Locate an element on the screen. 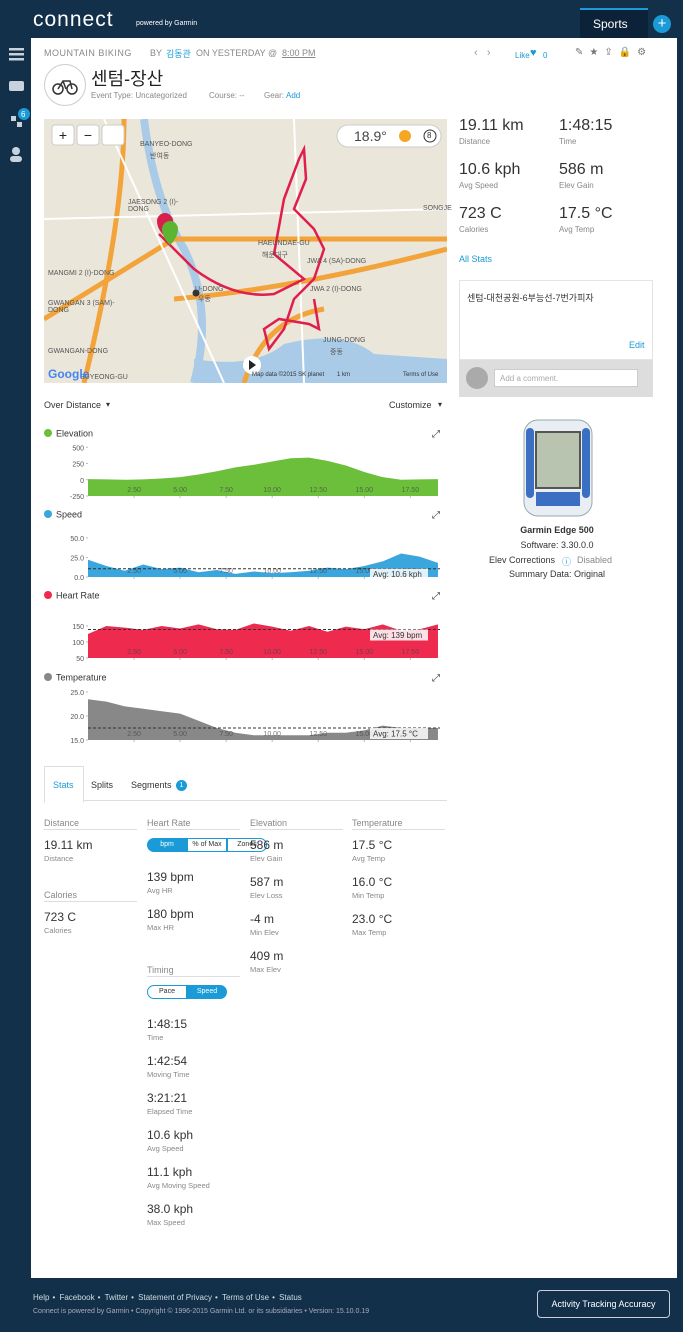 The image size is (683, 1332). stat-label: Max Speed is located at coordinates (166, 1222).